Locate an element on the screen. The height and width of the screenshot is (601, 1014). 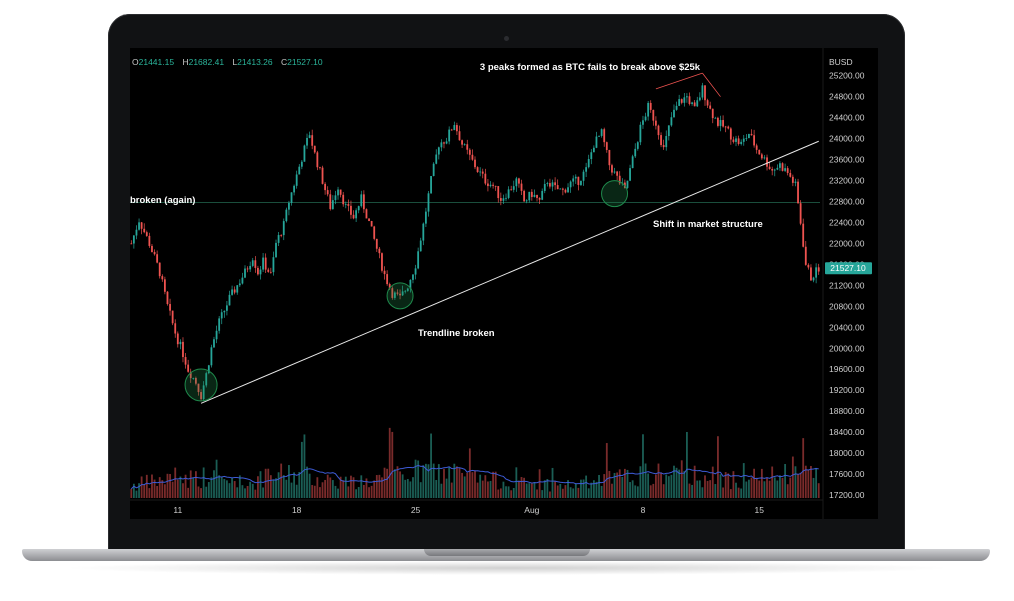
last-price-tag: 21527.10 is located at coordinates (848, 268).